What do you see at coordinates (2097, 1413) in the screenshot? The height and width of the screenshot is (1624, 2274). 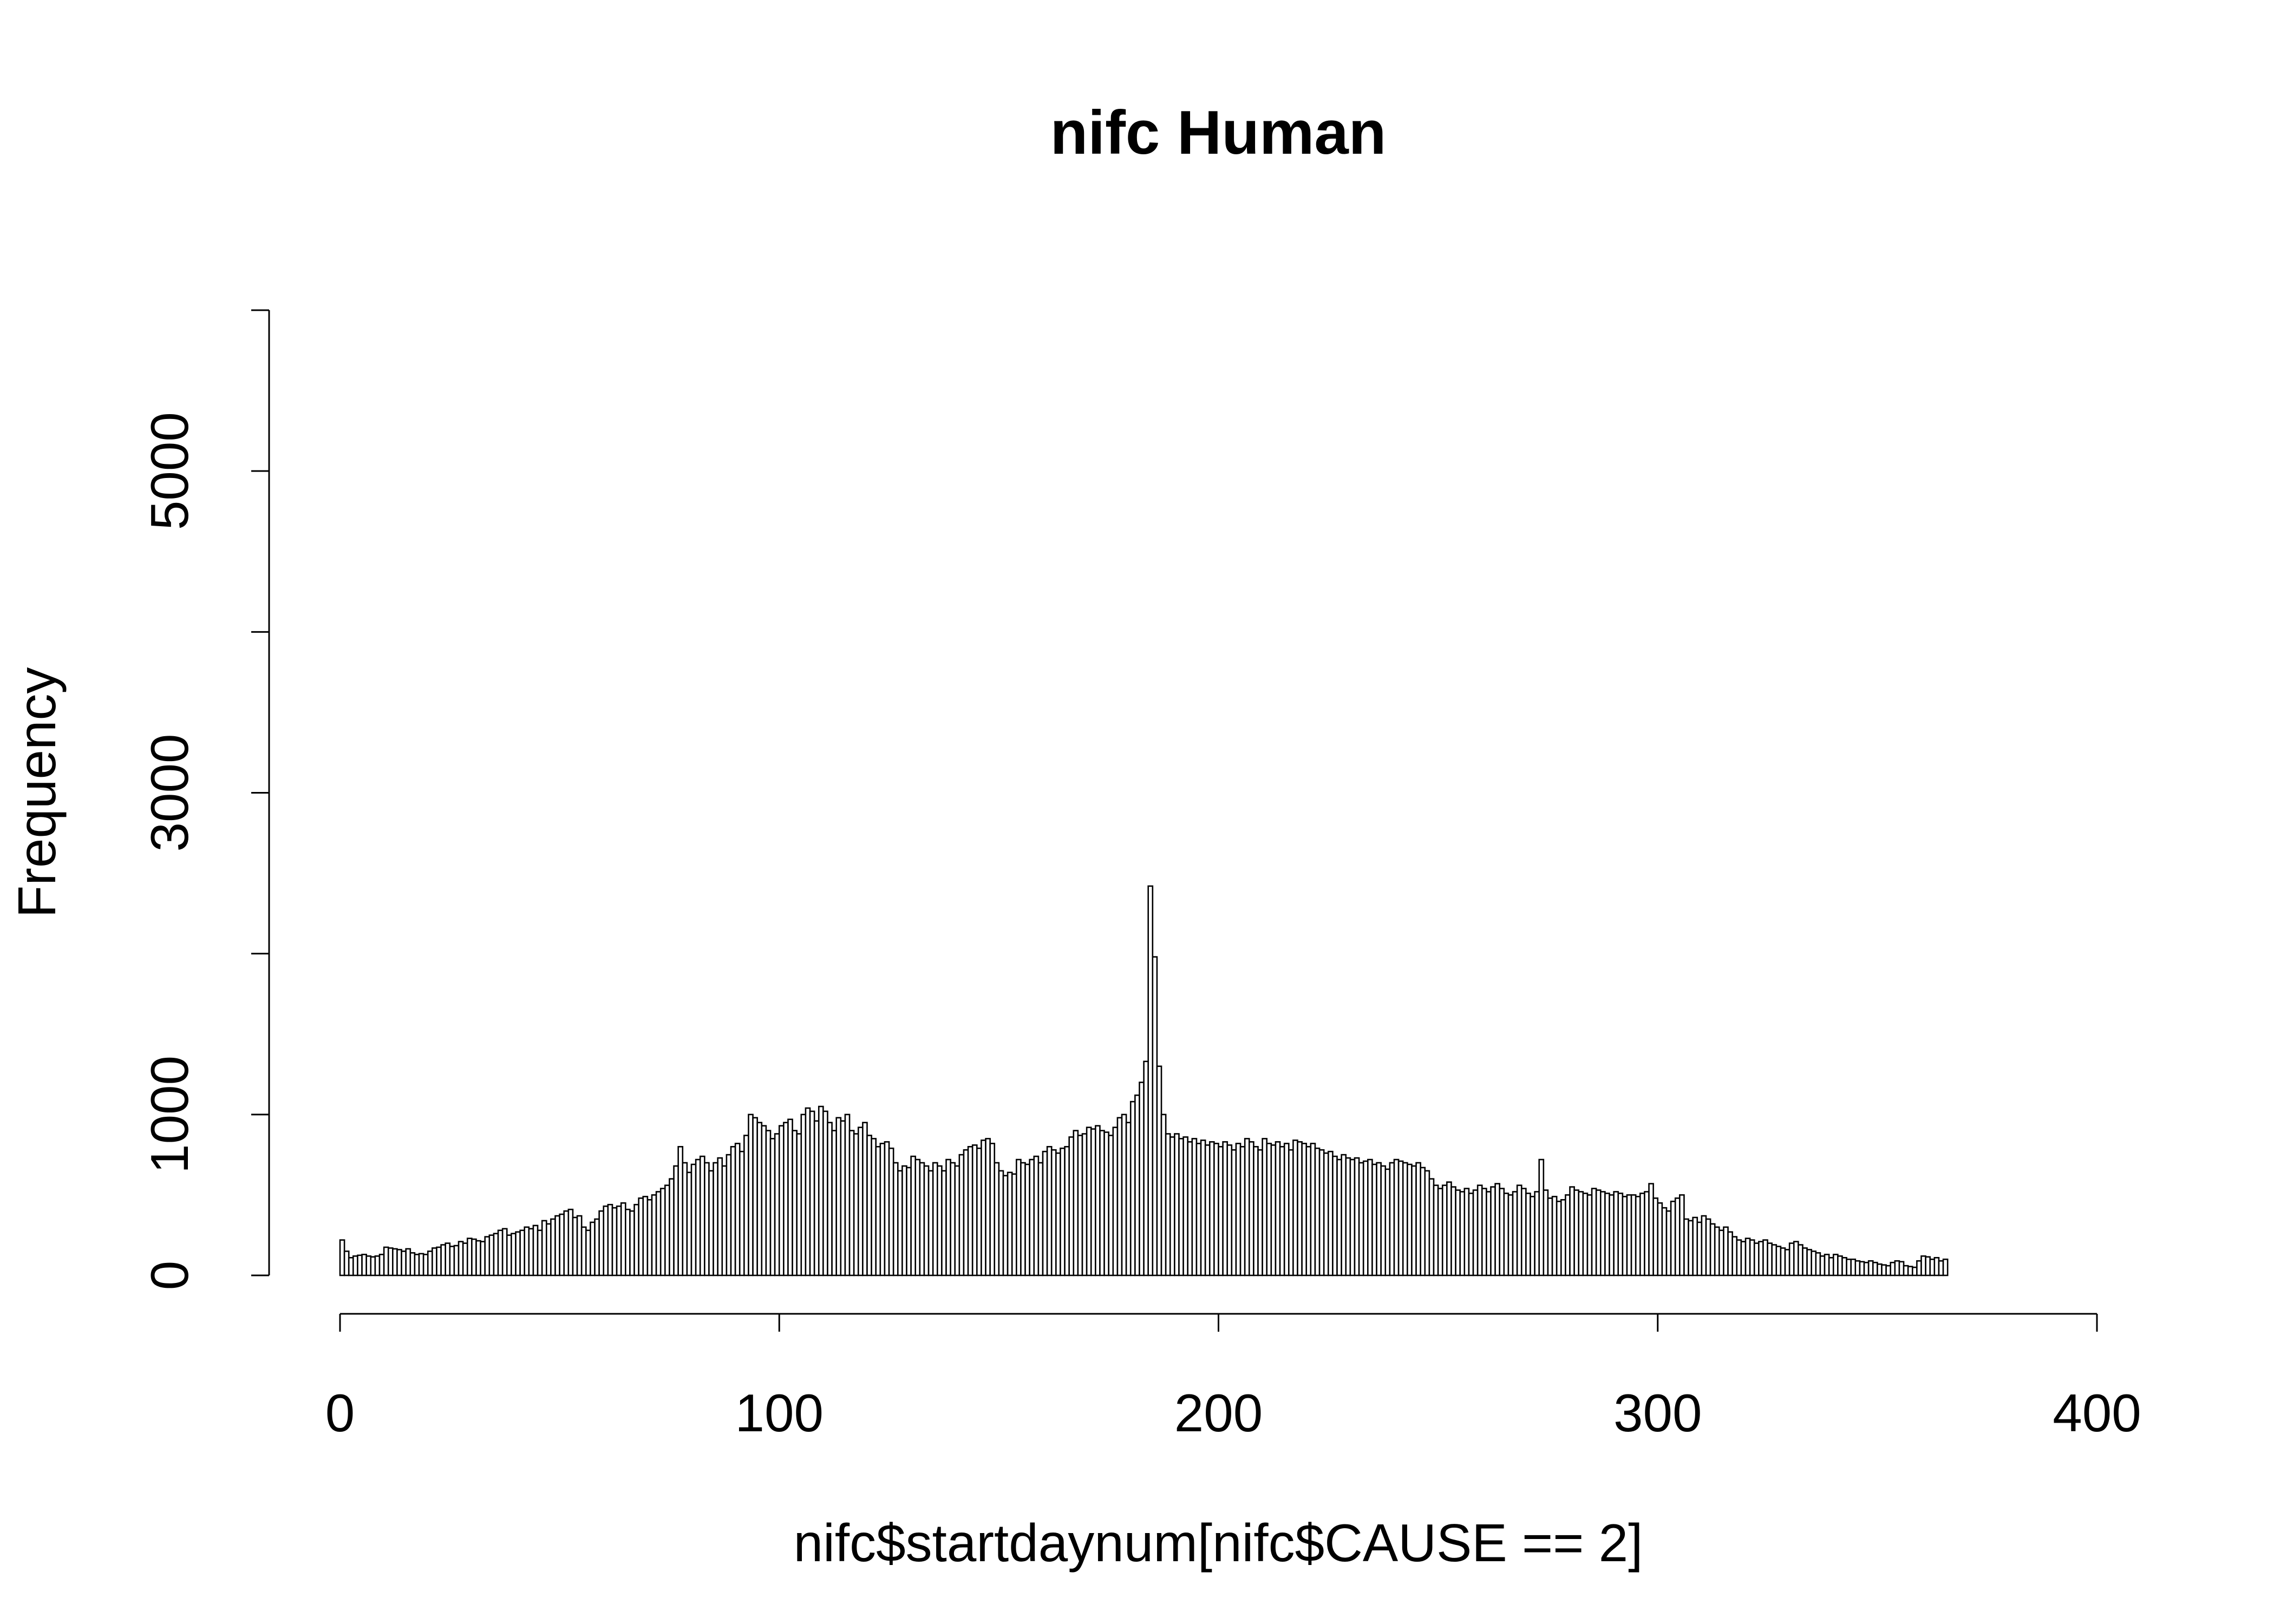 I see `x-tick-label: 400` at bounding box center [2097, 1413].